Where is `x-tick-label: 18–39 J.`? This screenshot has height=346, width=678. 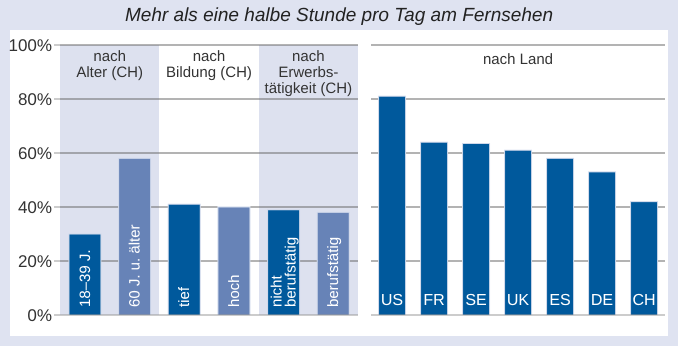 x-tick-label: 18–39 J. is located at coordinates (85, 278).